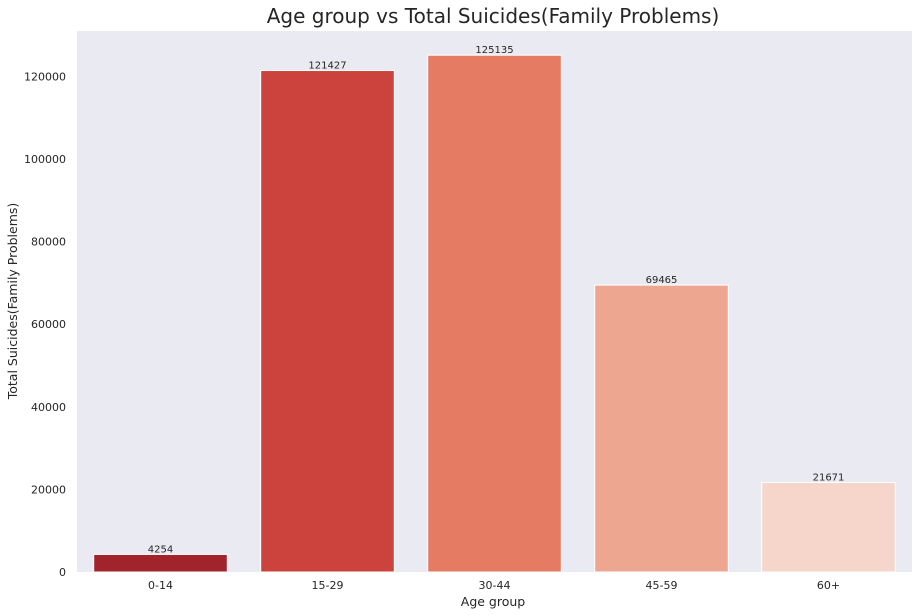  Describe the element at coordinates (328, 585) in the screenshot. I see `x-tick-label-15-29: 15-29` at that location.